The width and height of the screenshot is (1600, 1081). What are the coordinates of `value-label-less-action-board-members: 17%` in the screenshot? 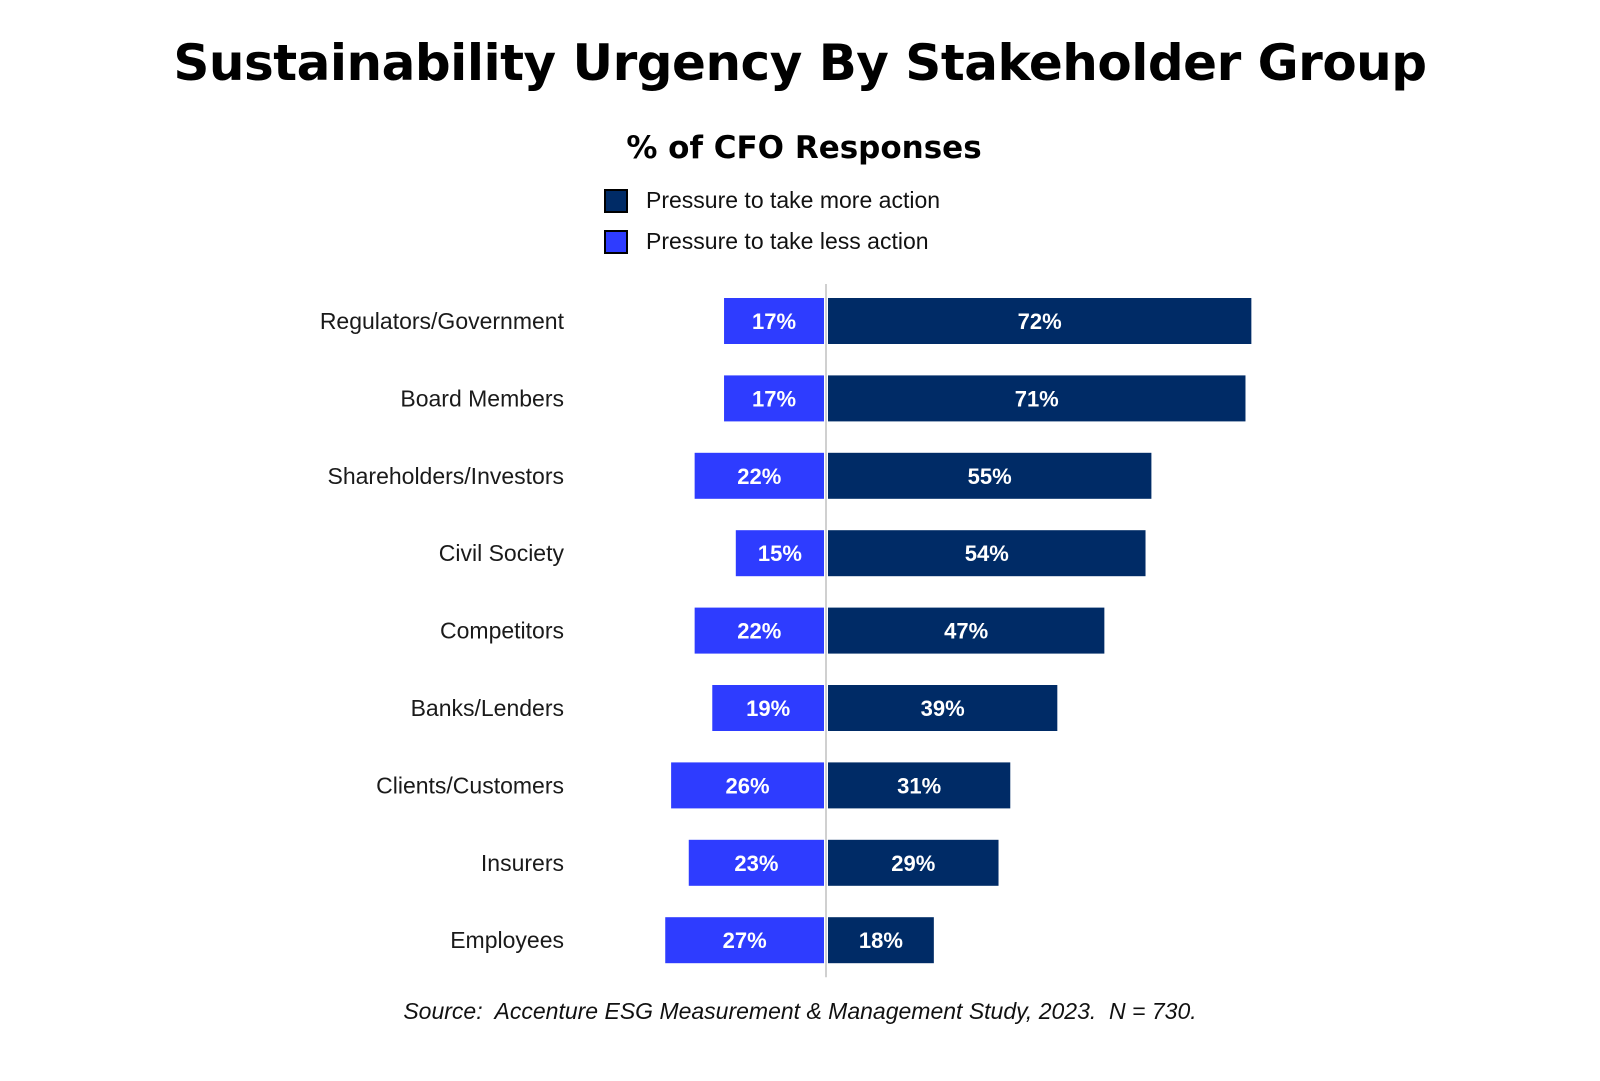 It's located at (774, 398).